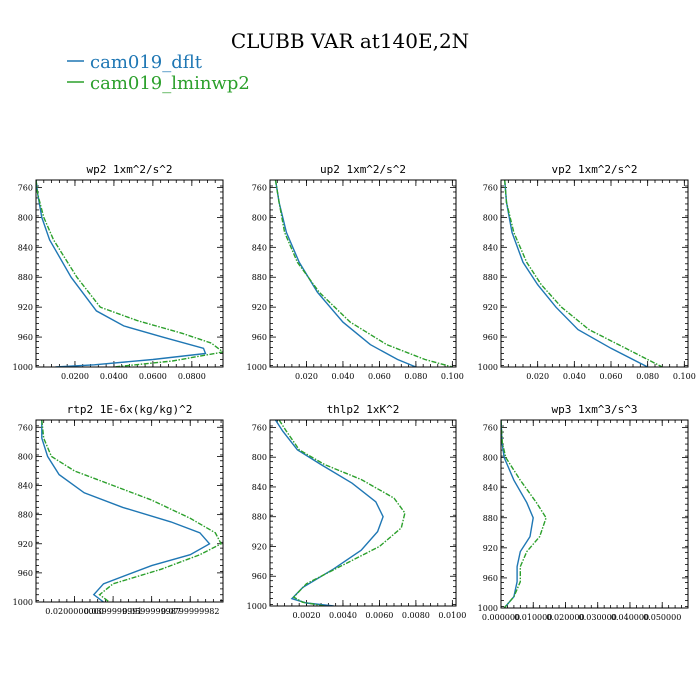  I want to click on x-tick-label: 0.0200, so click(75, 376).